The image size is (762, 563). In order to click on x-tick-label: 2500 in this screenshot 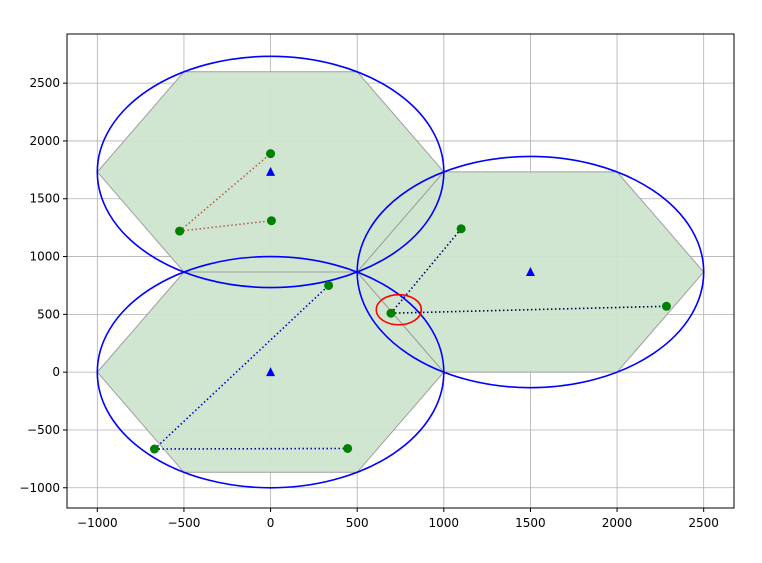, I will do `click(703, 523)`.